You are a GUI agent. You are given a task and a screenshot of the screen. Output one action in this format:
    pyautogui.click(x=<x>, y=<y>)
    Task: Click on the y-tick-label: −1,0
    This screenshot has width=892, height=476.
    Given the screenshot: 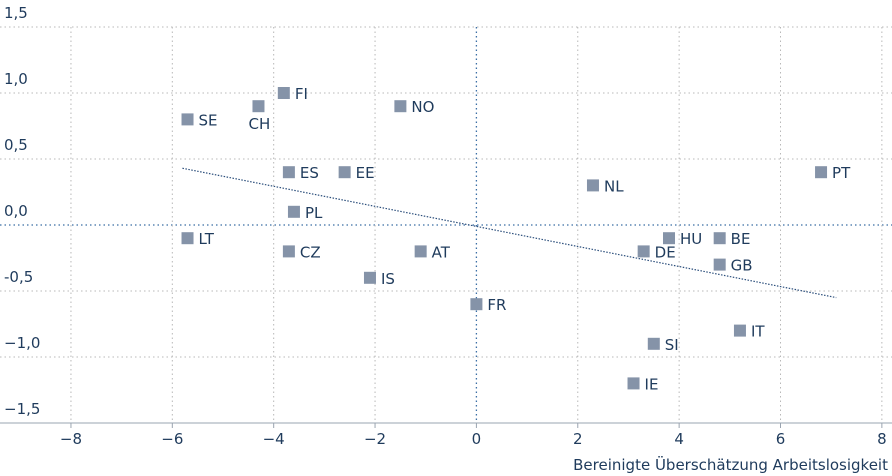 What is the action you would take?
    pyautogui.click(x=22, y=343)
    